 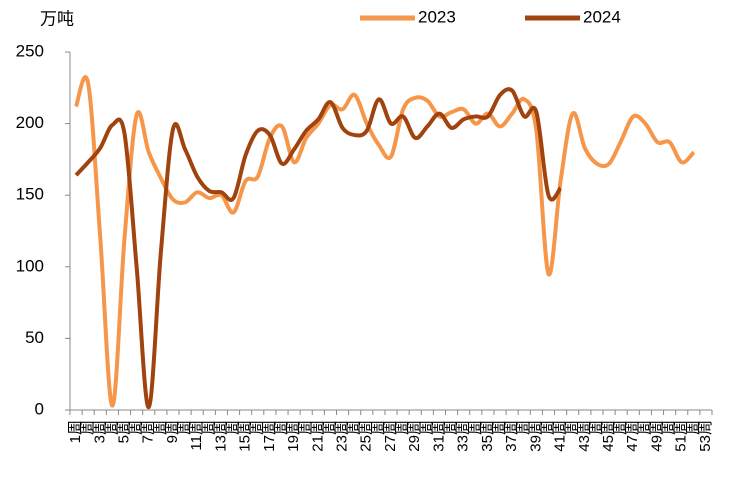 What do you see at coordinates (30, 122) in the screenshot?
I see `y-tick-label: 200` at bounding box center [30, 122].